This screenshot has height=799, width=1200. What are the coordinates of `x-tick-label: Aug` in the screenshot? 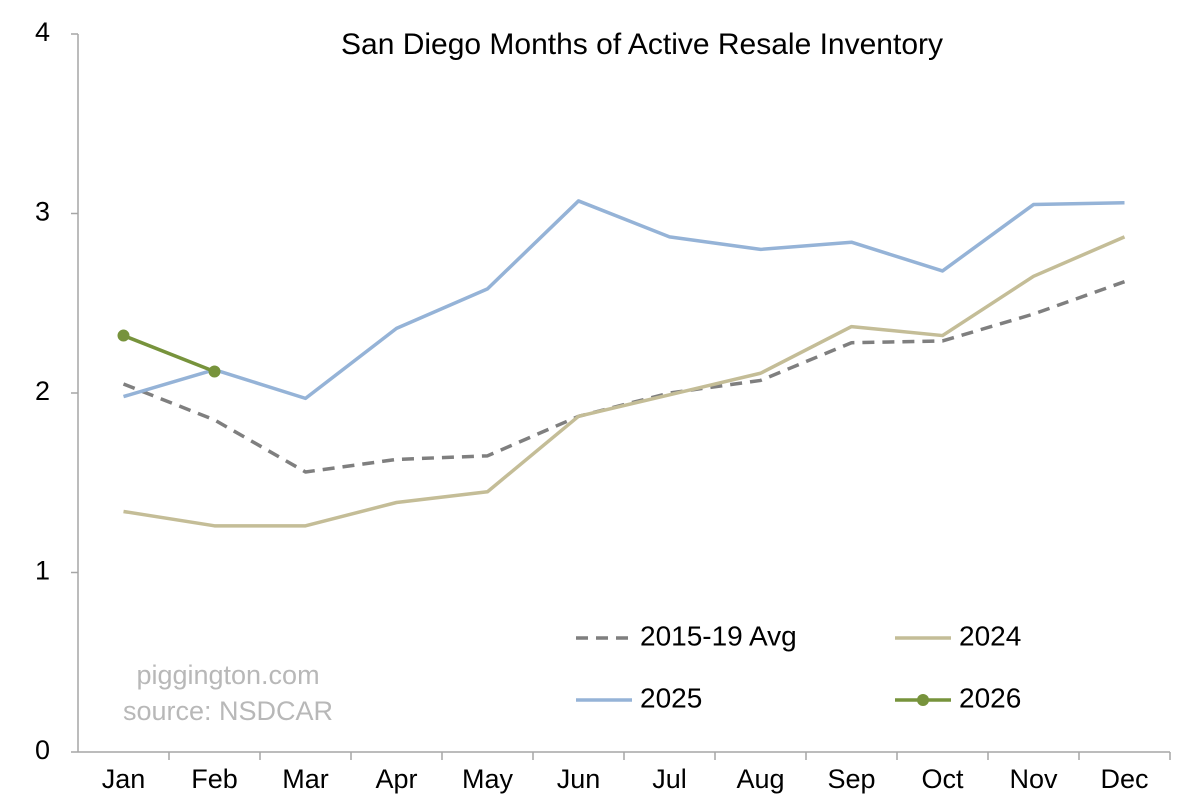 It's located at (760, 779).